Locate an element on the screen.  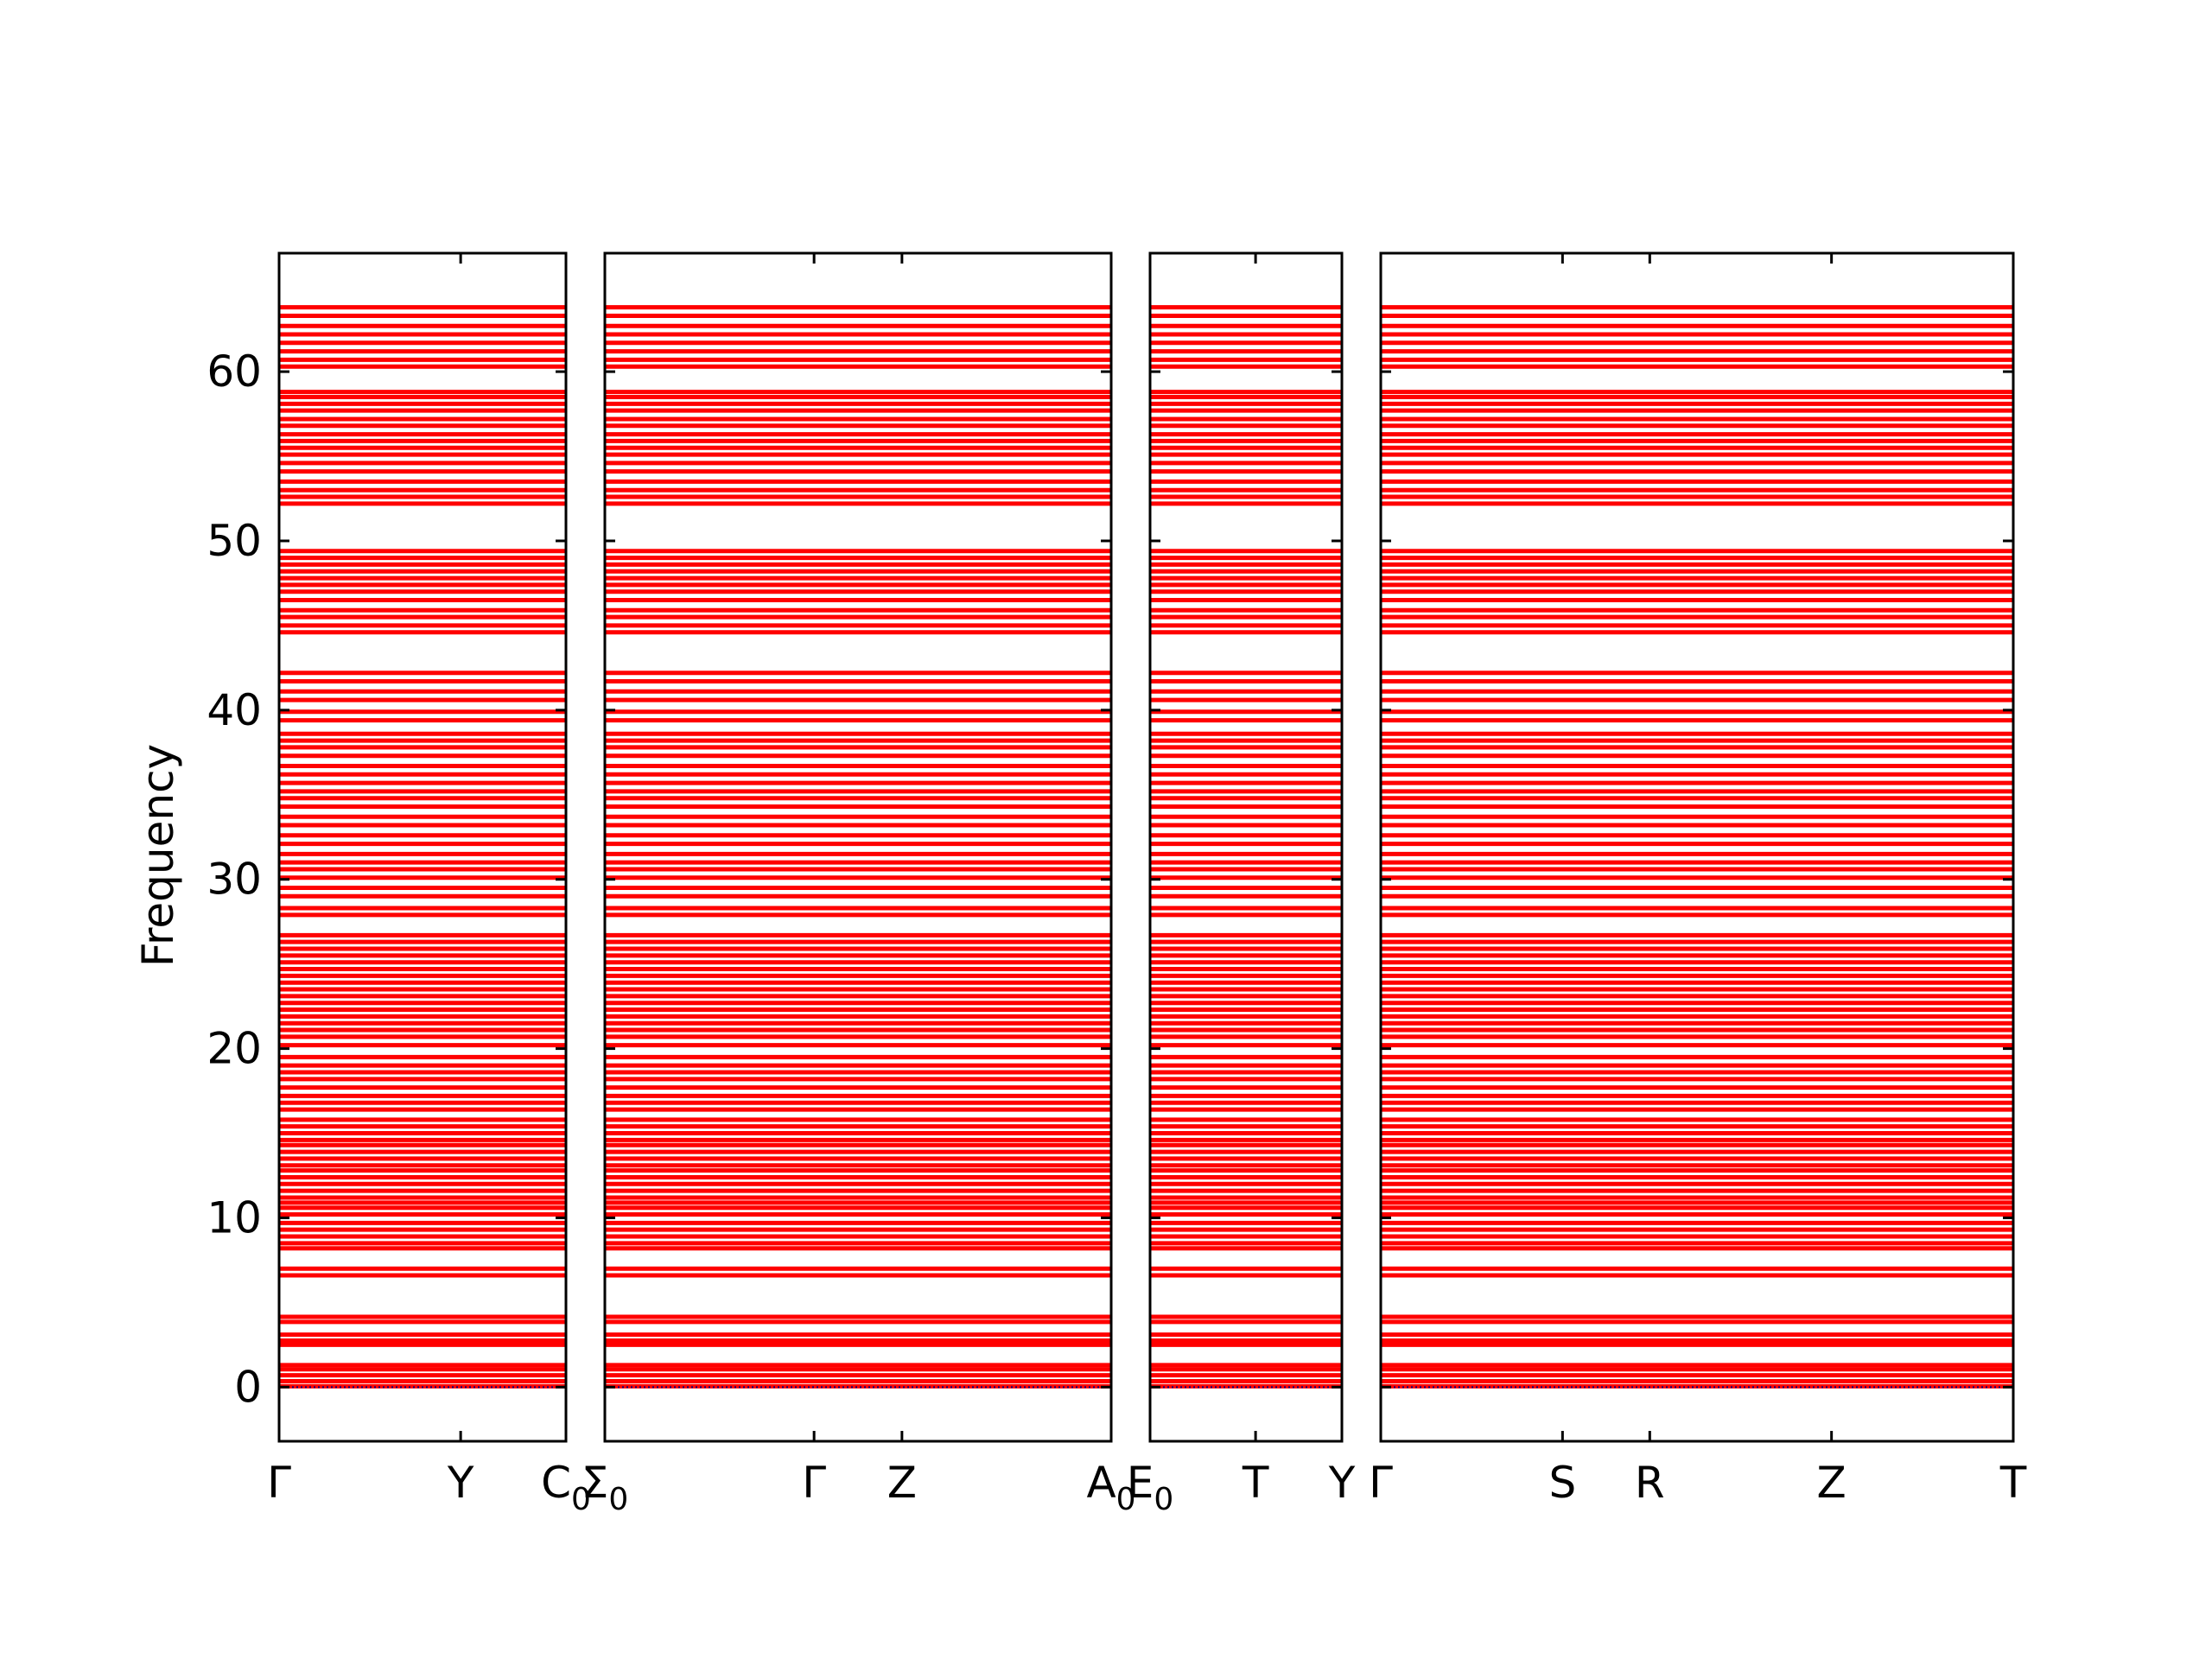
y-tick-labels: 0 10 20 30 40 50 60 is located at coordinates (234, 879).